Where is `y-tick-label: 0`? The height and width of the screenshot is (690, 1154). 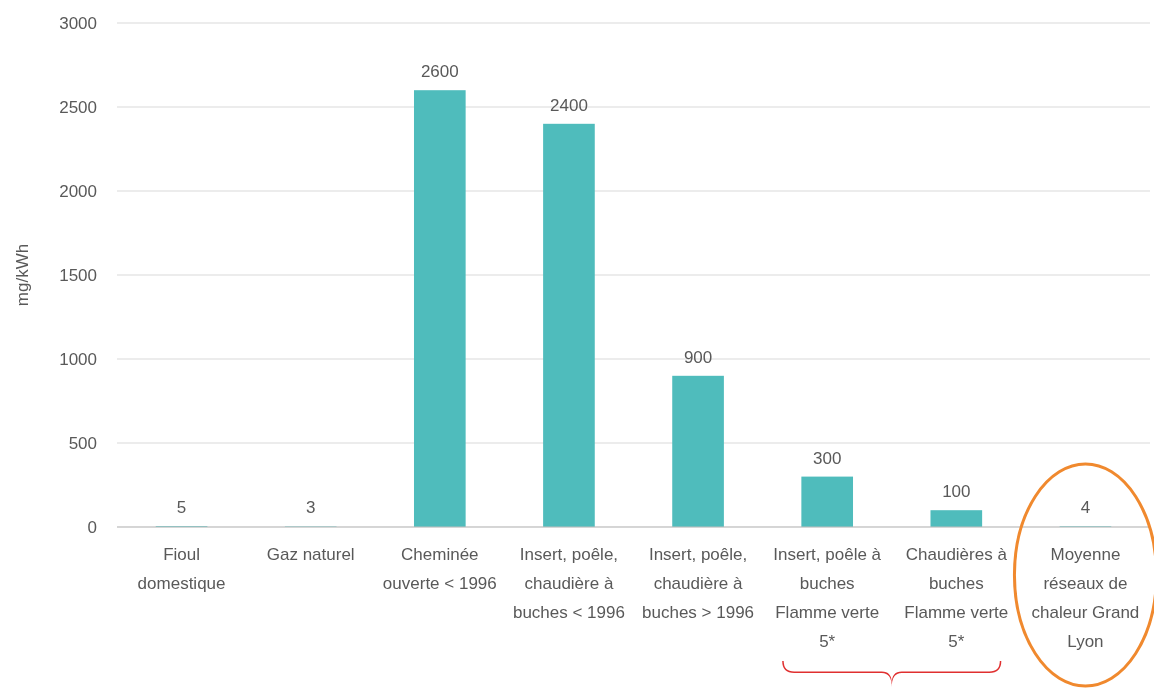 y-tick-label: 0 is located at coordinates (92, 527).